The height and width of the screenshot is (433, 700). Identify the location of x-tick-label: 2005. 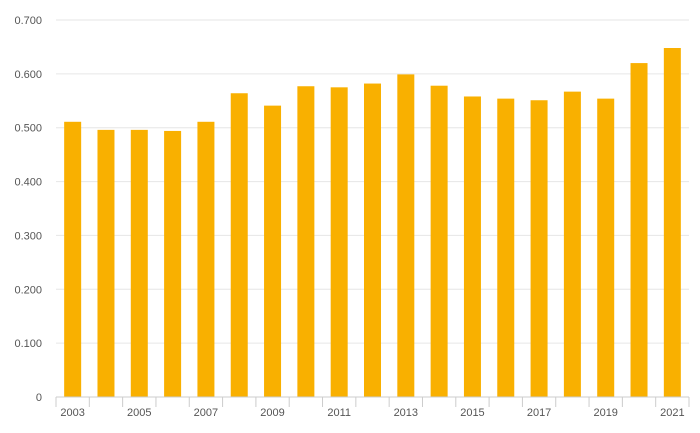
(139, 413).